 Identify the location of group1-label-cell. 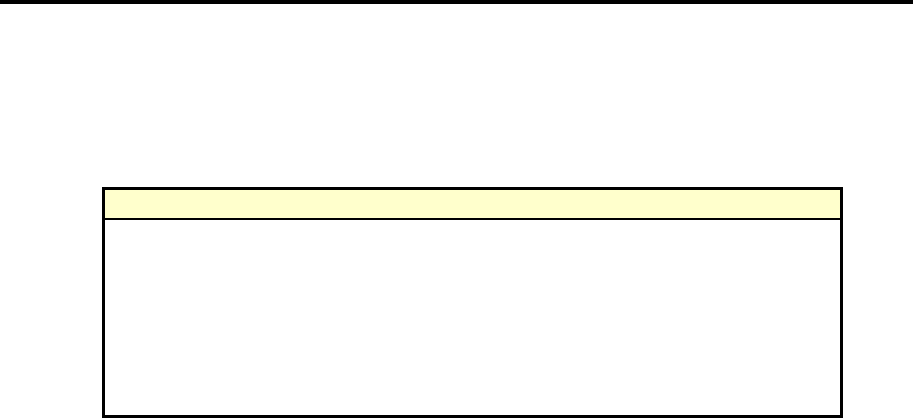
(207, 275).